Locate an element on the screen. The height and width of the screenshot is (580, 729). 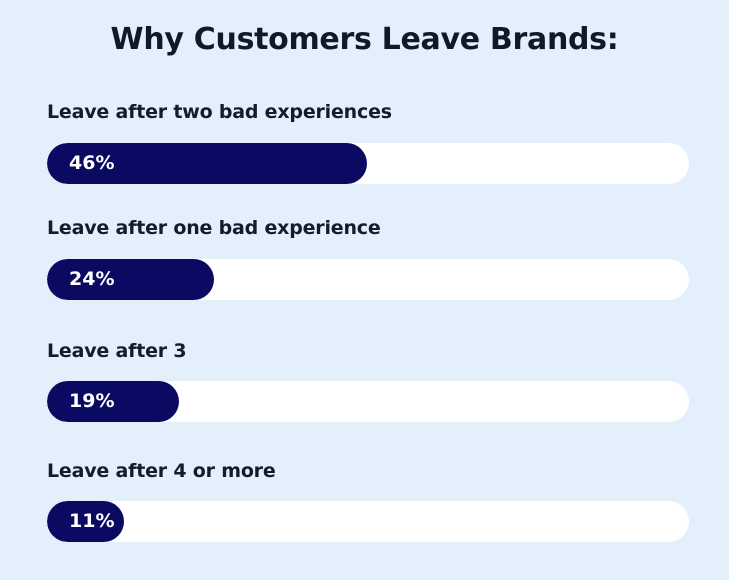
bar-category-label: Leave after two bad experiences is located at coordinates (219, 112).